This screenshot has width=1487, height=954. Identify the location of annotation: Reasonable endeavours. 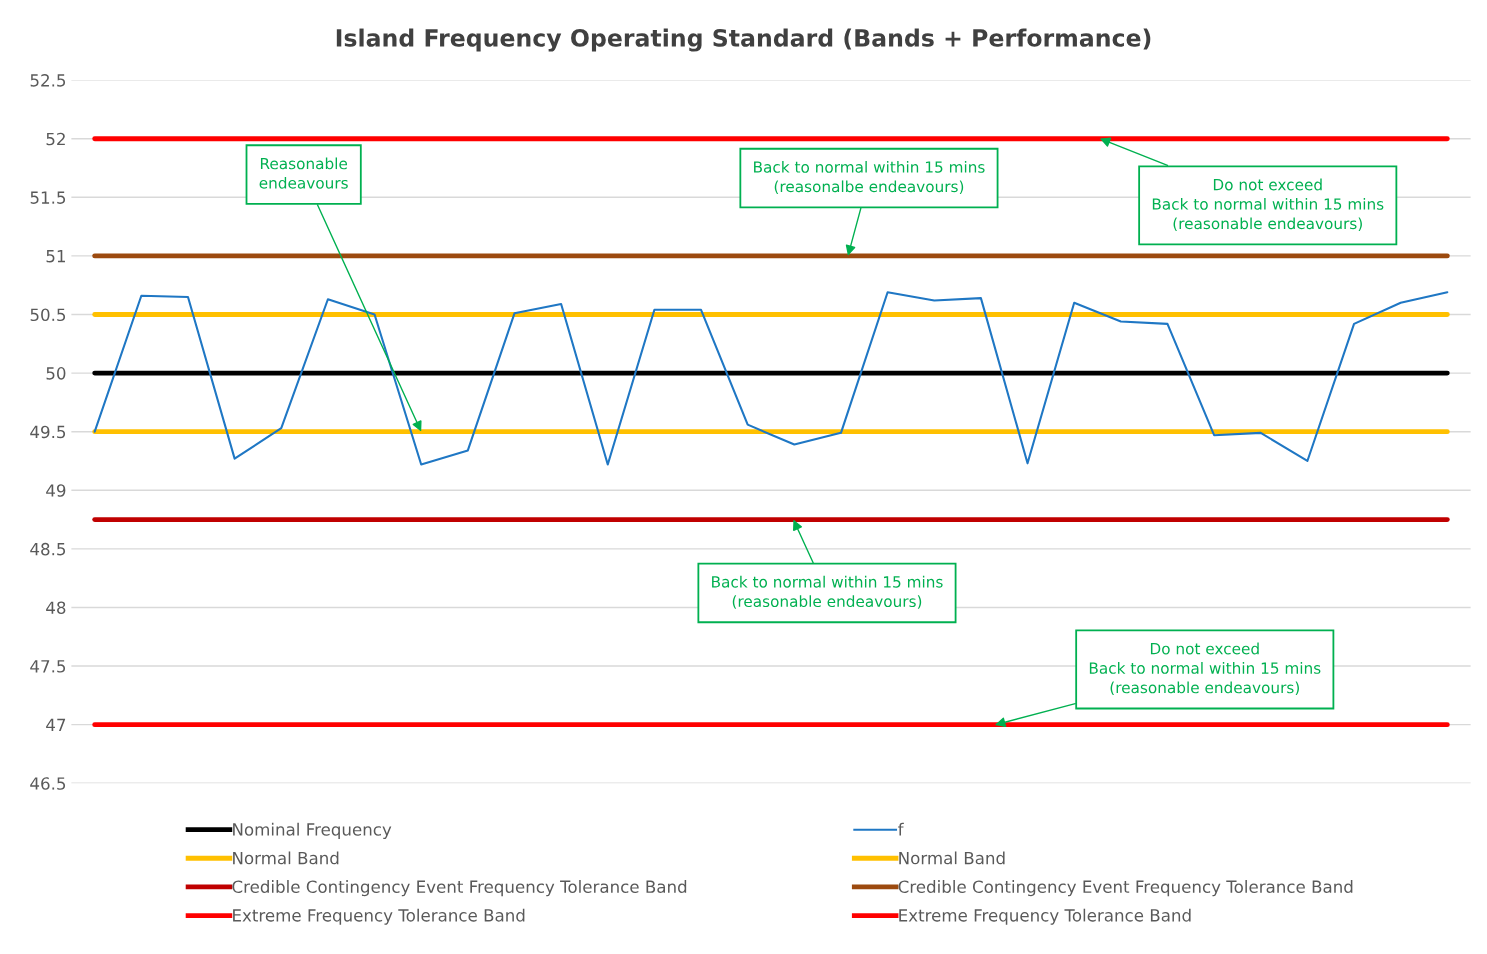
(303, 173).